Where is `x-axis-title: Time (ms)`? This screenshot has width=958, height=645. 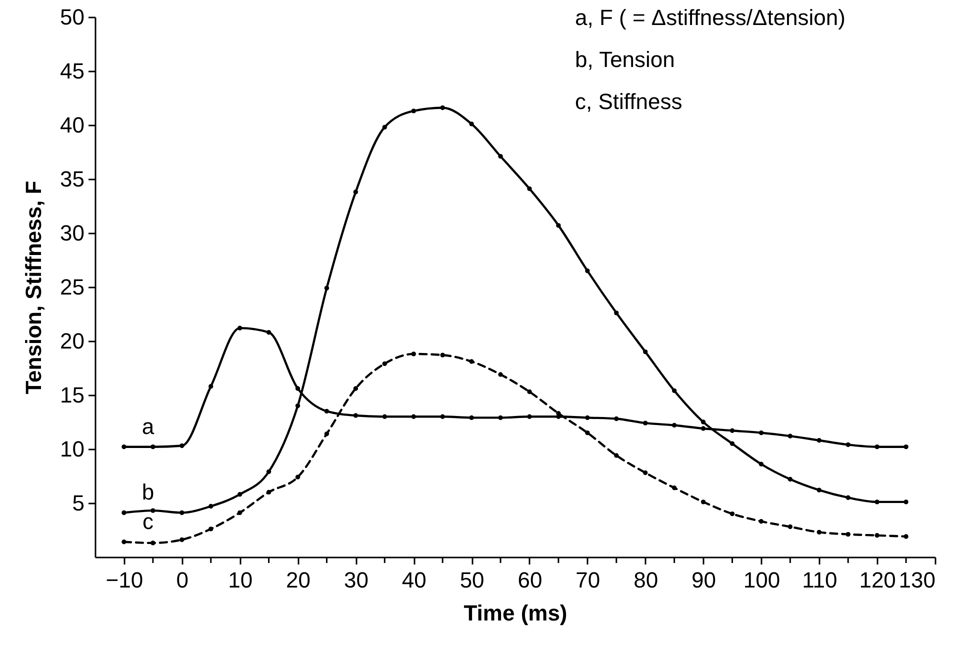 x-axis-title: Time (ms) is located at coordinates (516, 613).